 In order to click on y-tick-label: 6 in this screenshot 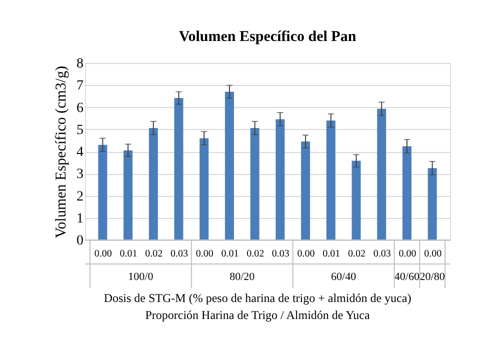, I will do `click(80, 108)`.